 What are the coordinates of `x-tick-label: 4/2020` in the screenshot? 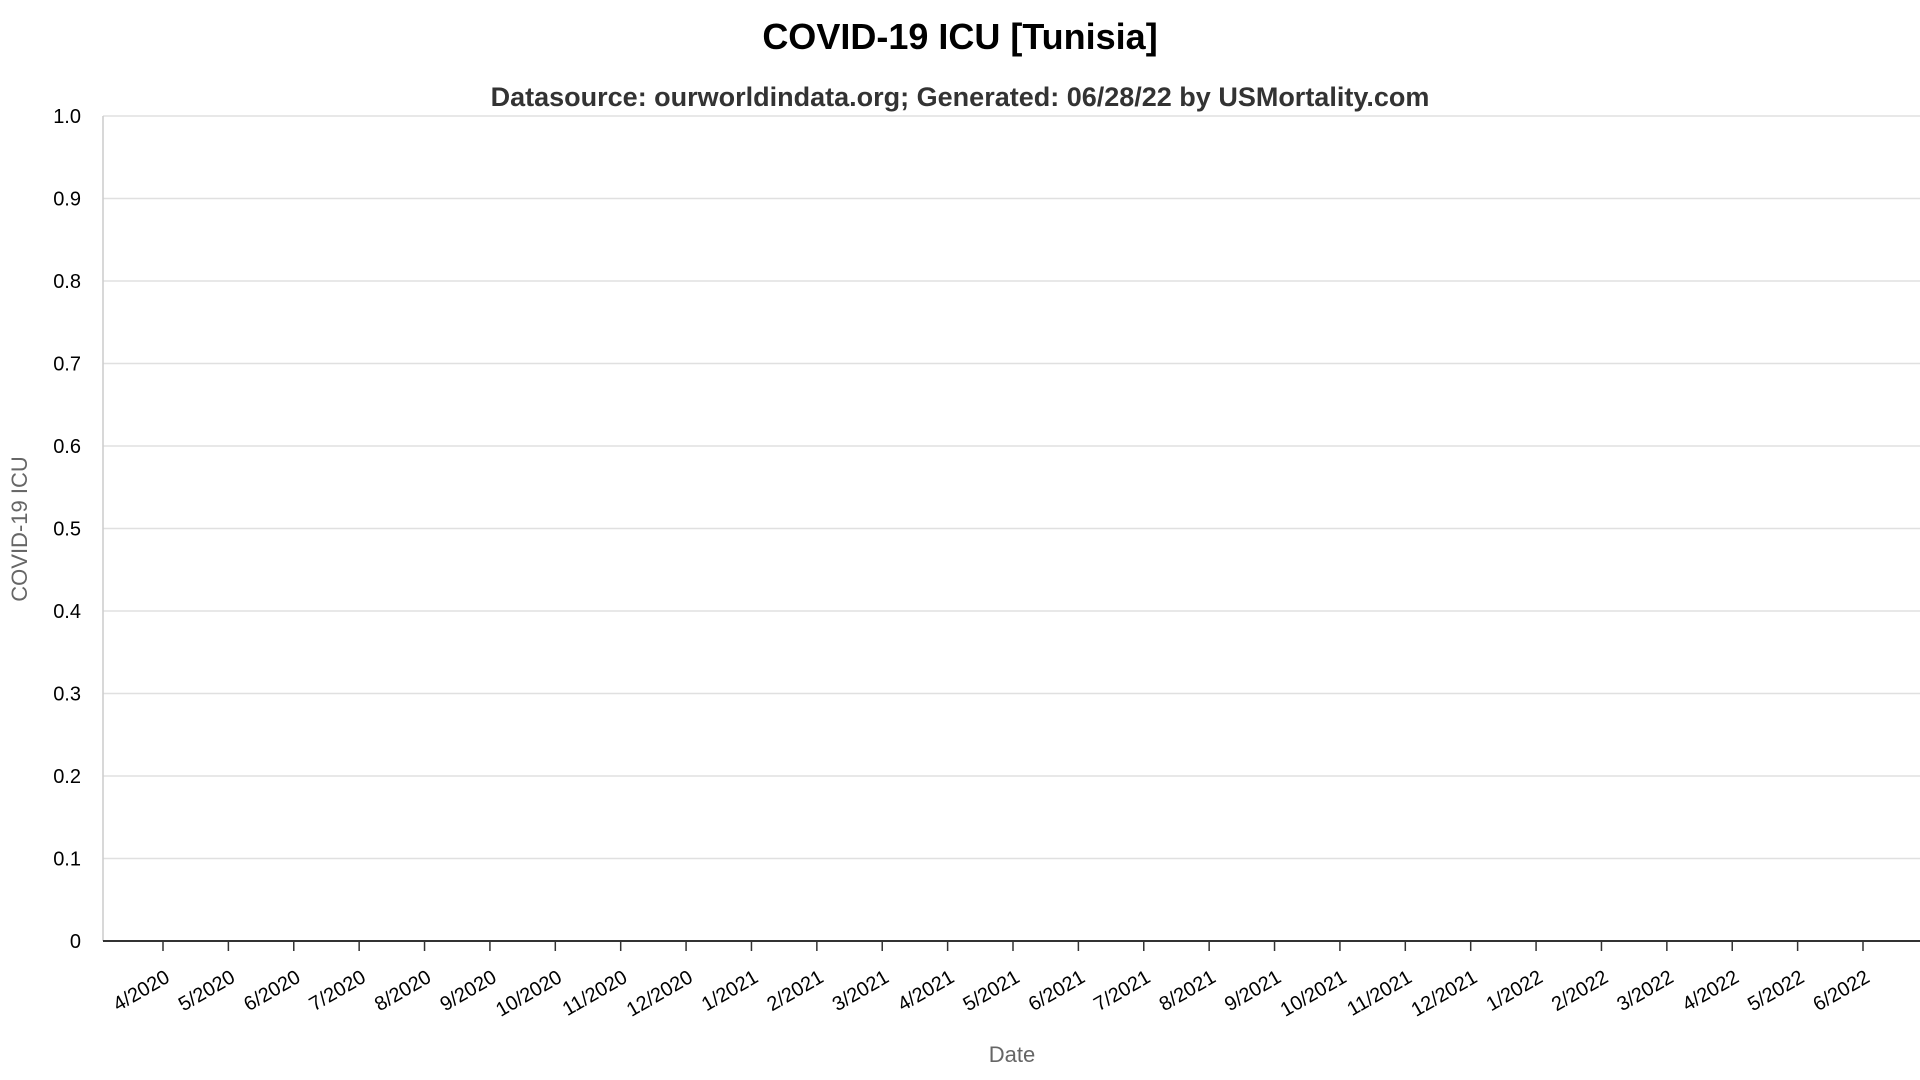 It's located at (142, 991).